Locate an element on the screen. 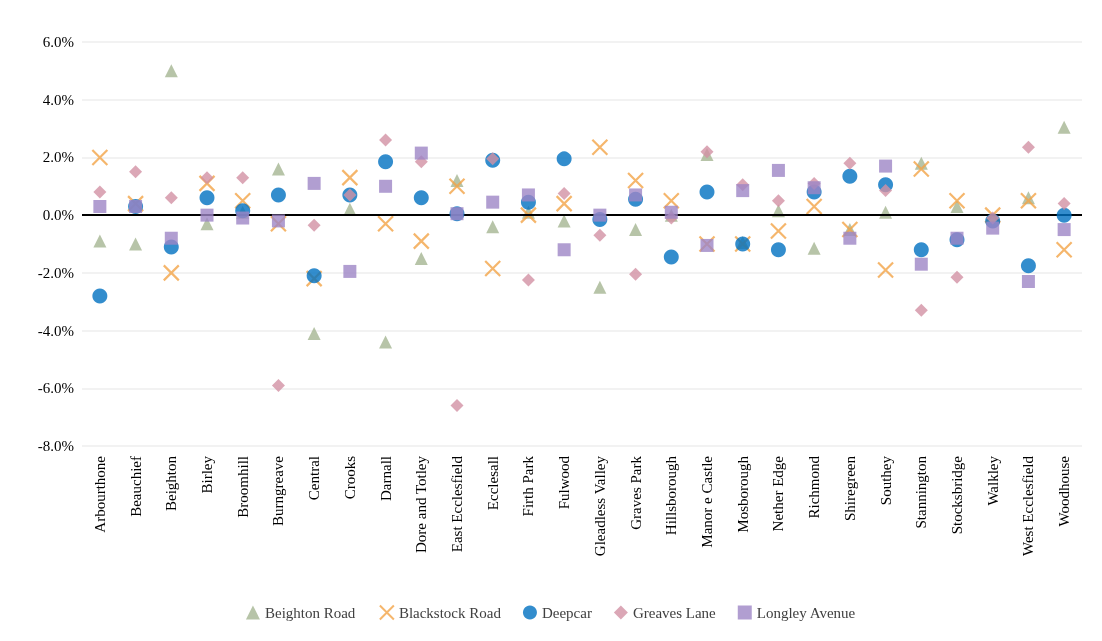  x-tick-label: Ecclesall is located at coordinates (492, 483).